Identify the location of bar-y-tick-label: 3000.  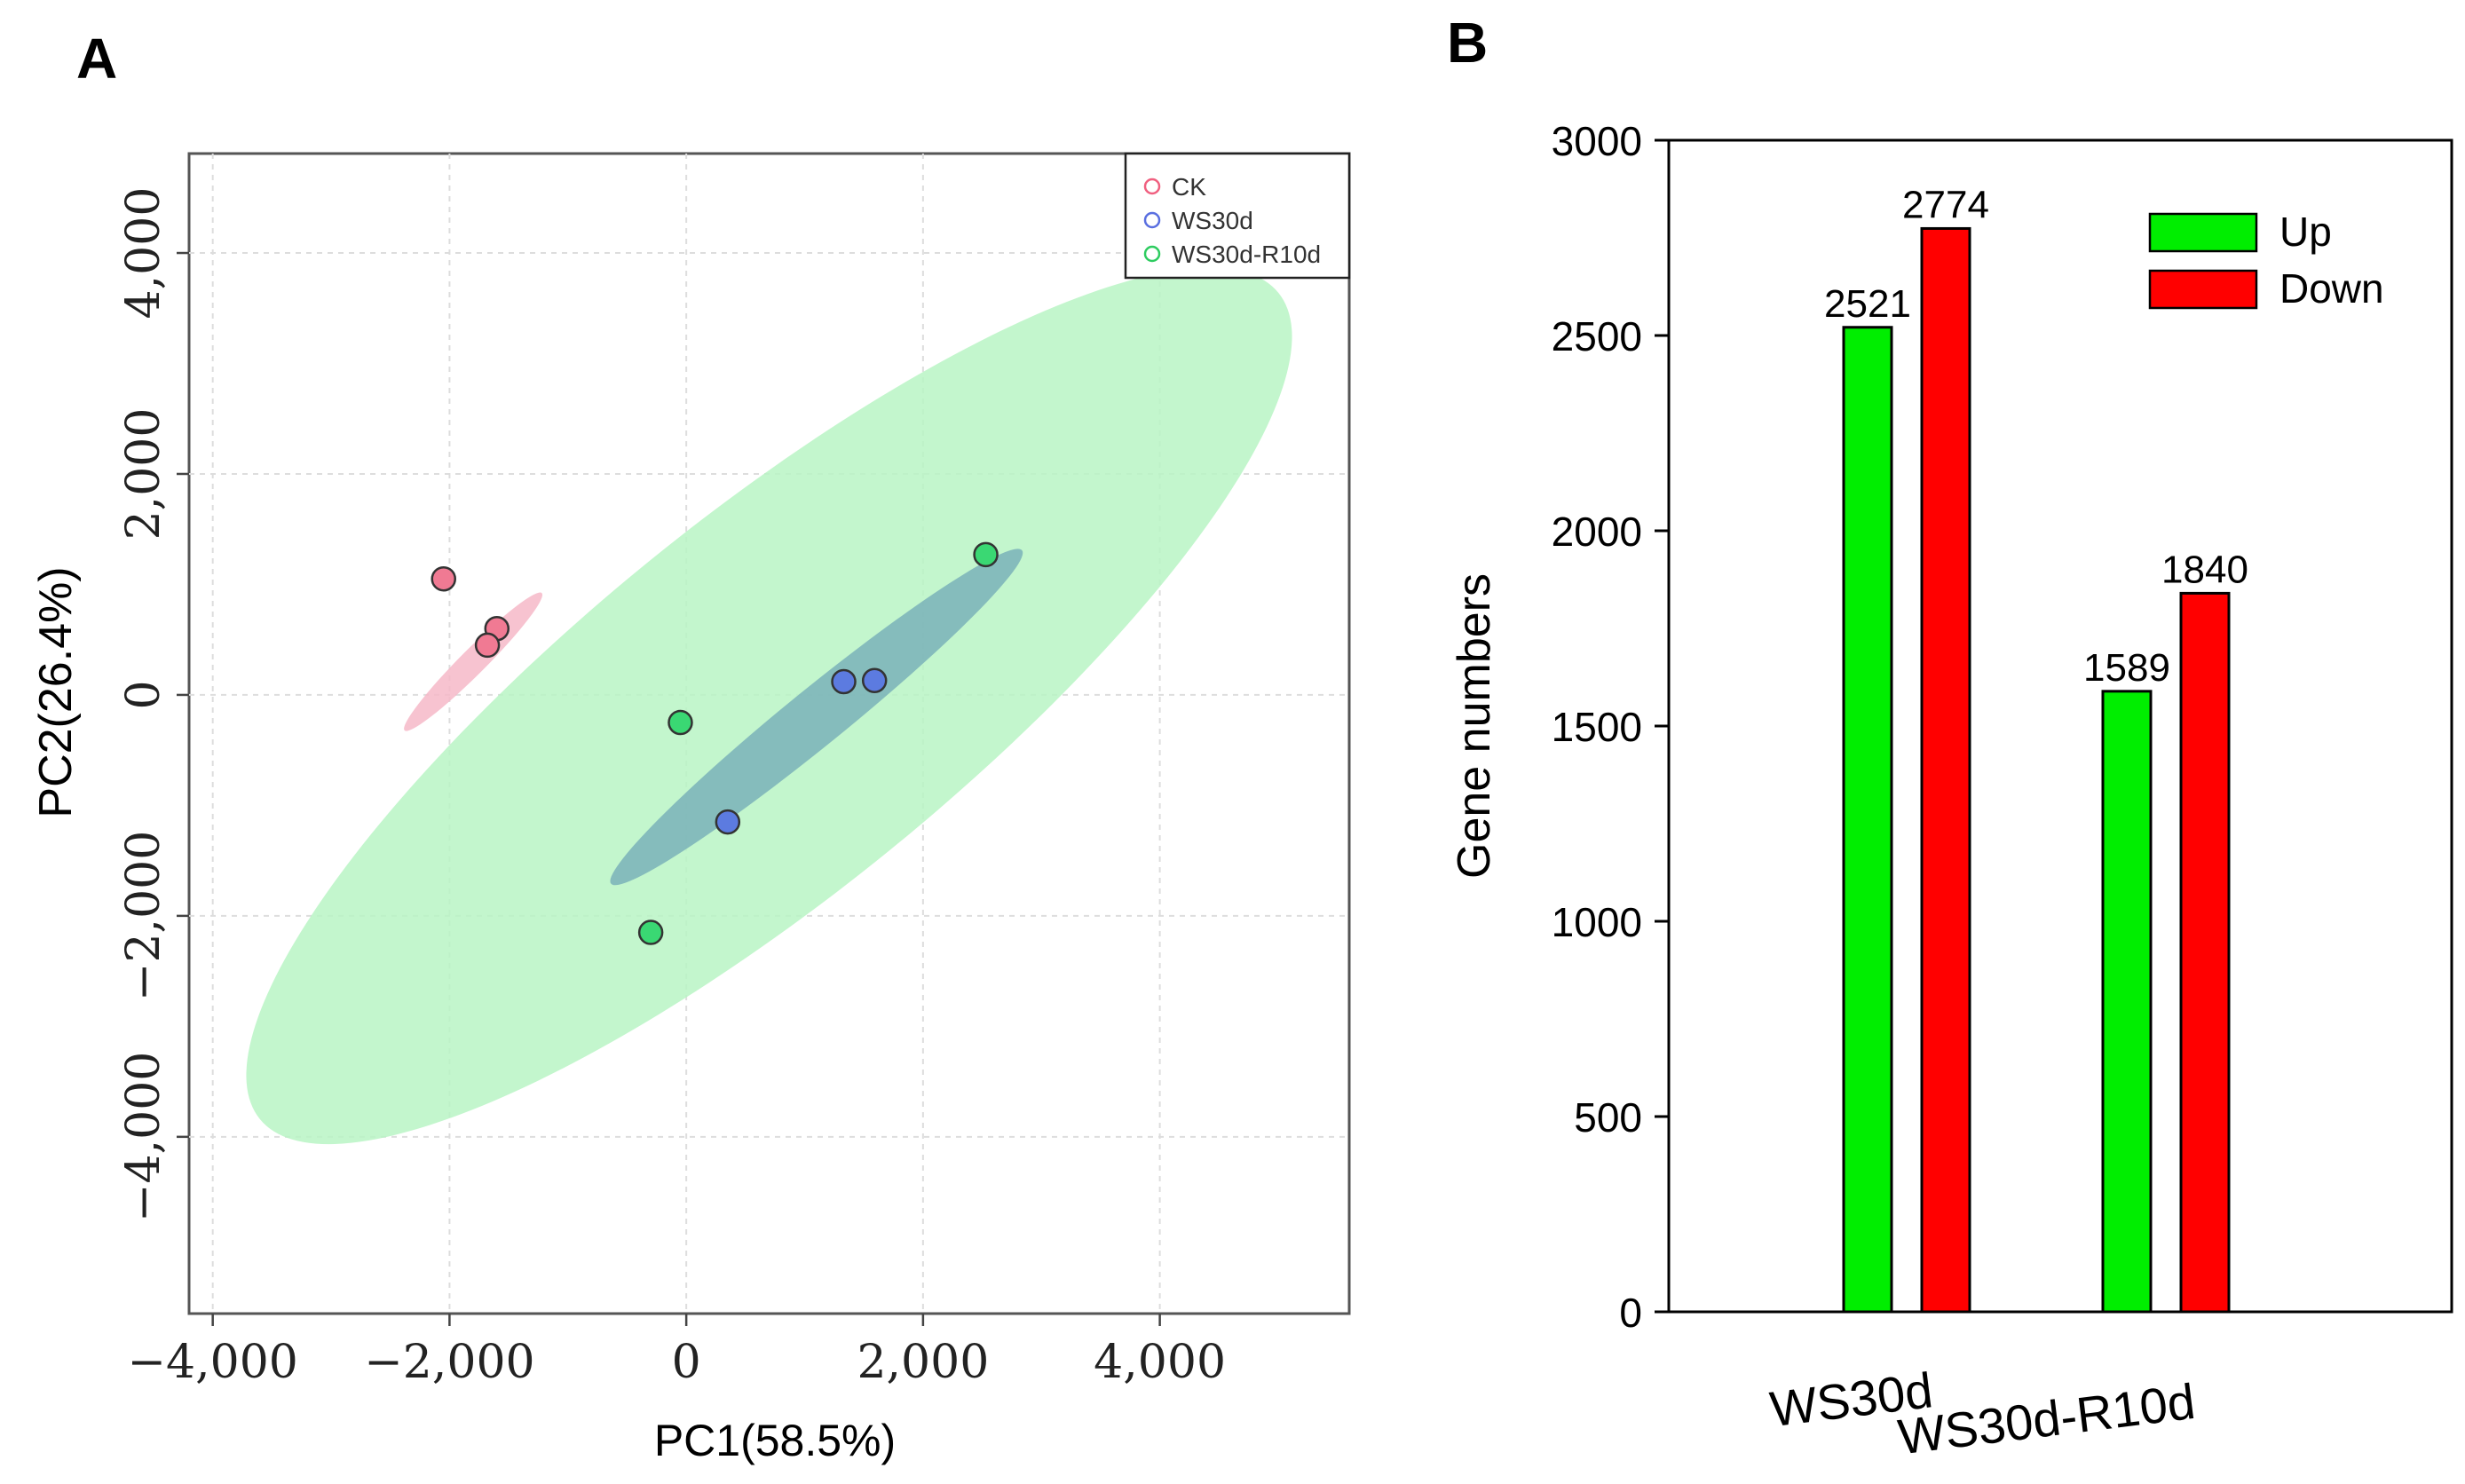
(1597, 141).